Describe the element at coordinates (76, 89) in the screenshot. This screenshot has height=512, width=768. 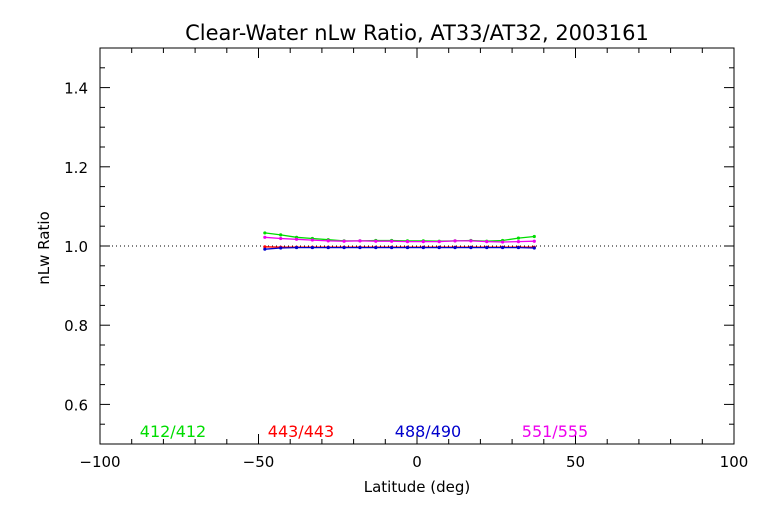
I see `y-tick-label: 1.4` at that location.